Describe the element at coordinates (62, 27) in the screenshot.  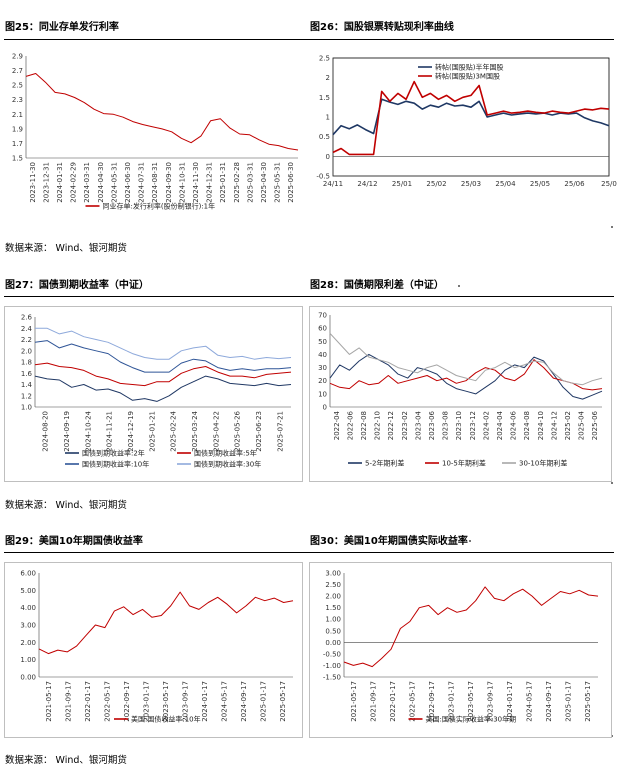
I see `chart-title-25: 图25：同业存单发行利率` at that location.